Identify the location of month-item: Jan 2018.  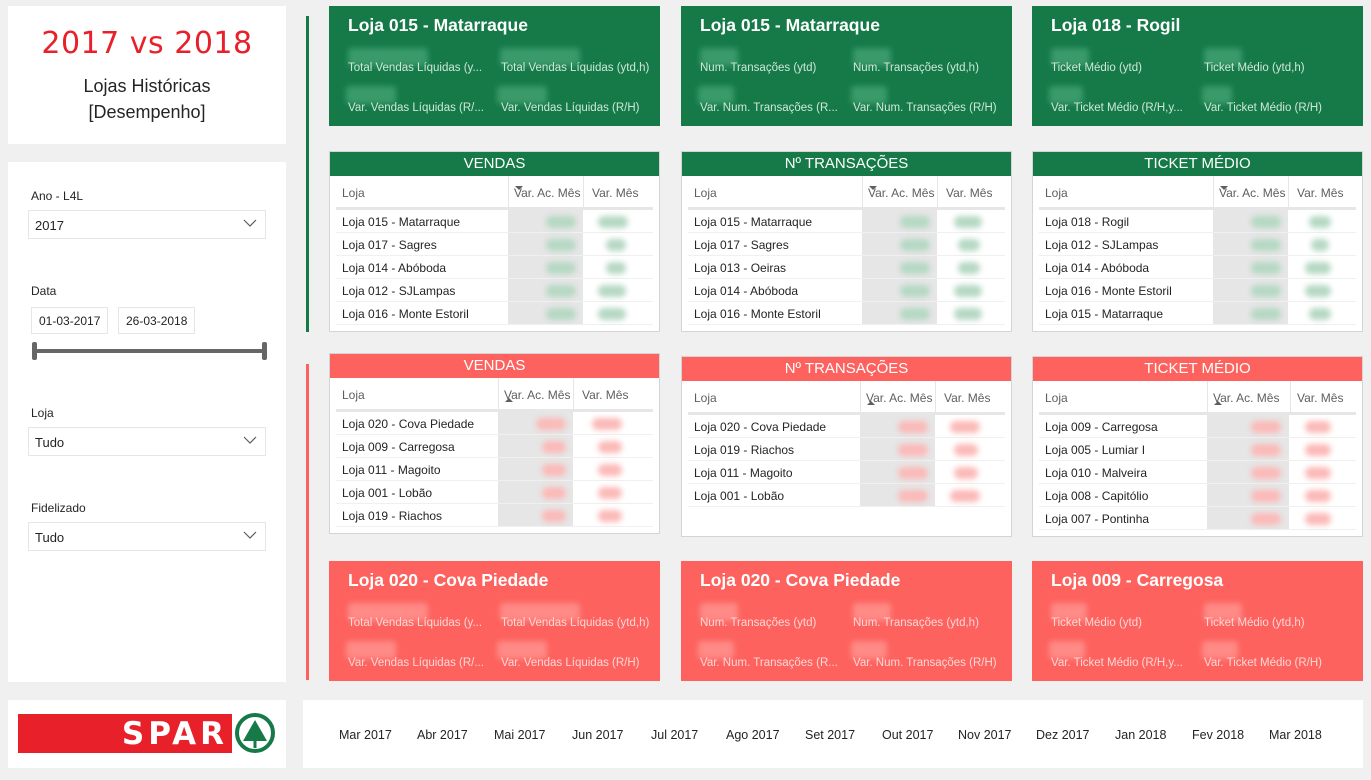
(1141, 735).